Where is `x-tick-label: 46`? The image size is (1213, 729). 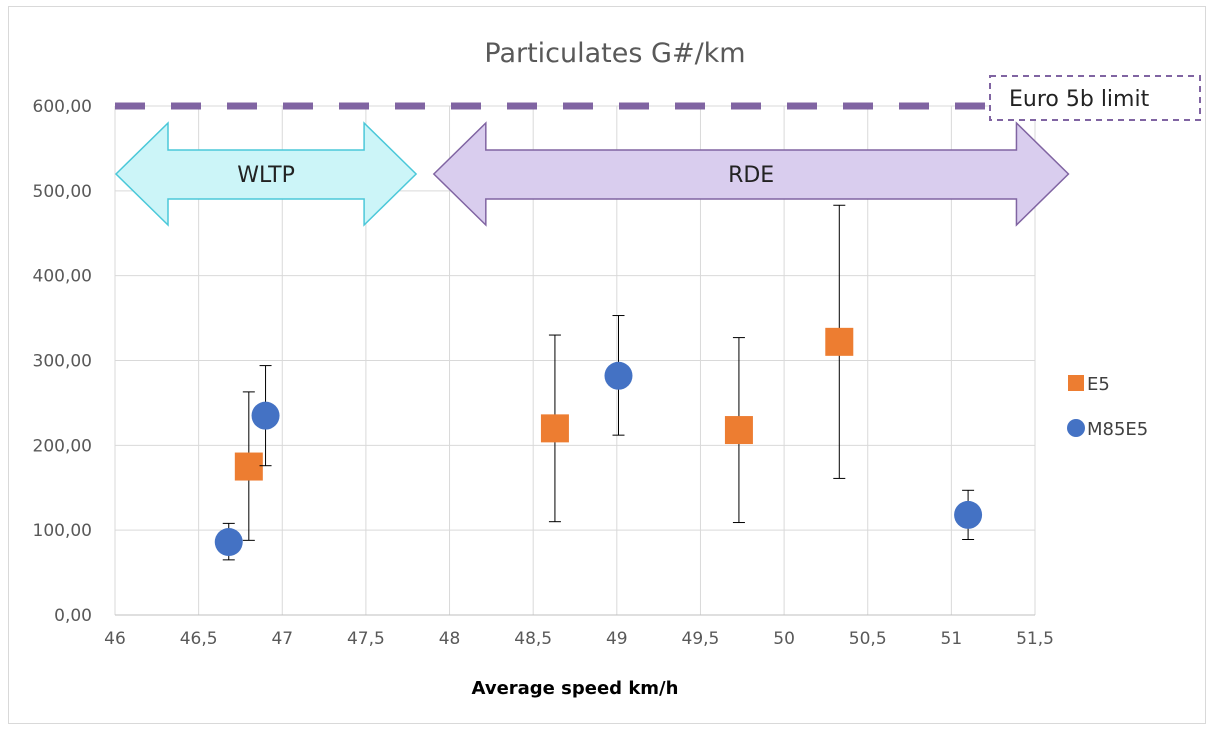
x-tick-label: 46 is located at coordinates (115, 639).